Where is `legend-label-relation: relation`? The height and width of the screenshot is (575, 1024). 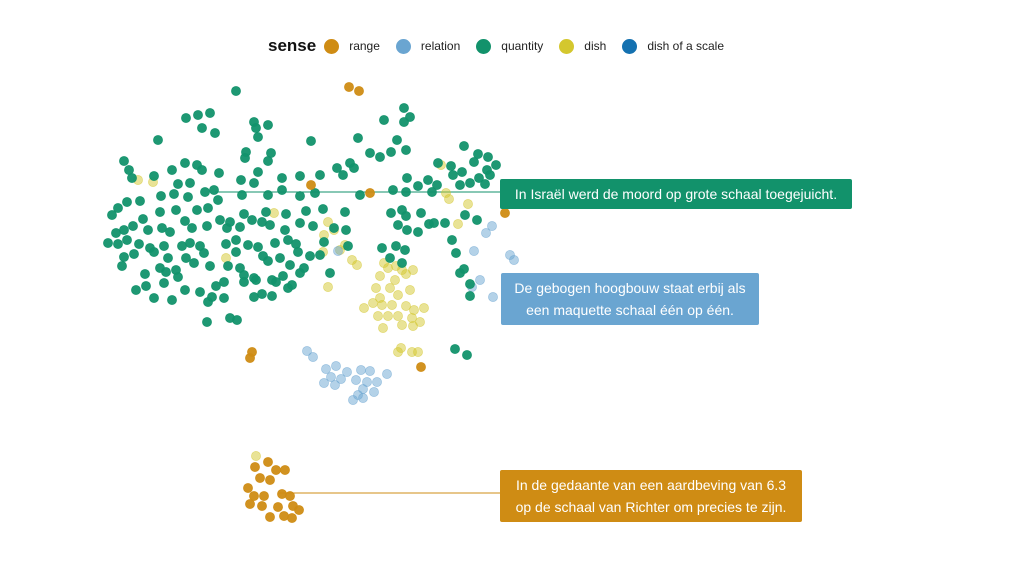 legend-label-relation: relation is located at coordinates (440, 46).